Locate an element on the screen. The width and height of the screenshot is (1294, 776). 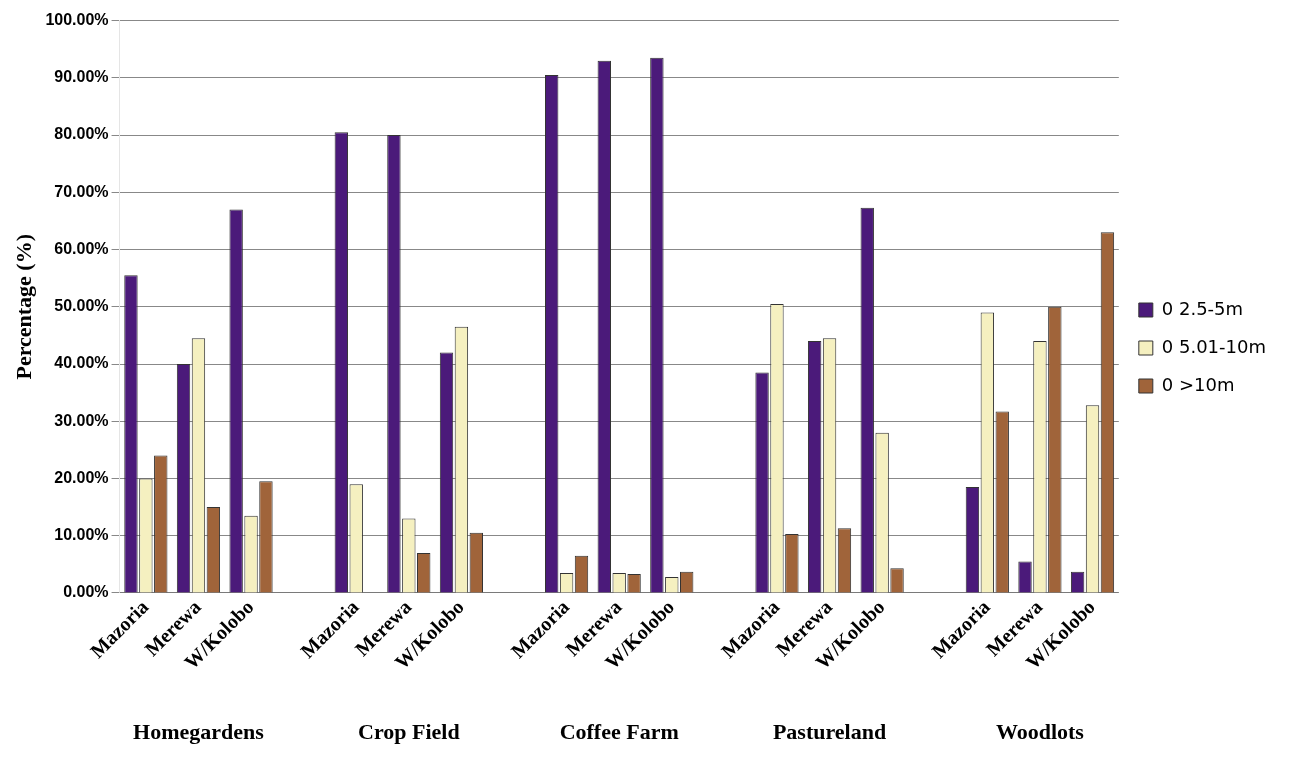
y-tick-label: 50.00% is located at coordinates (81, 306).